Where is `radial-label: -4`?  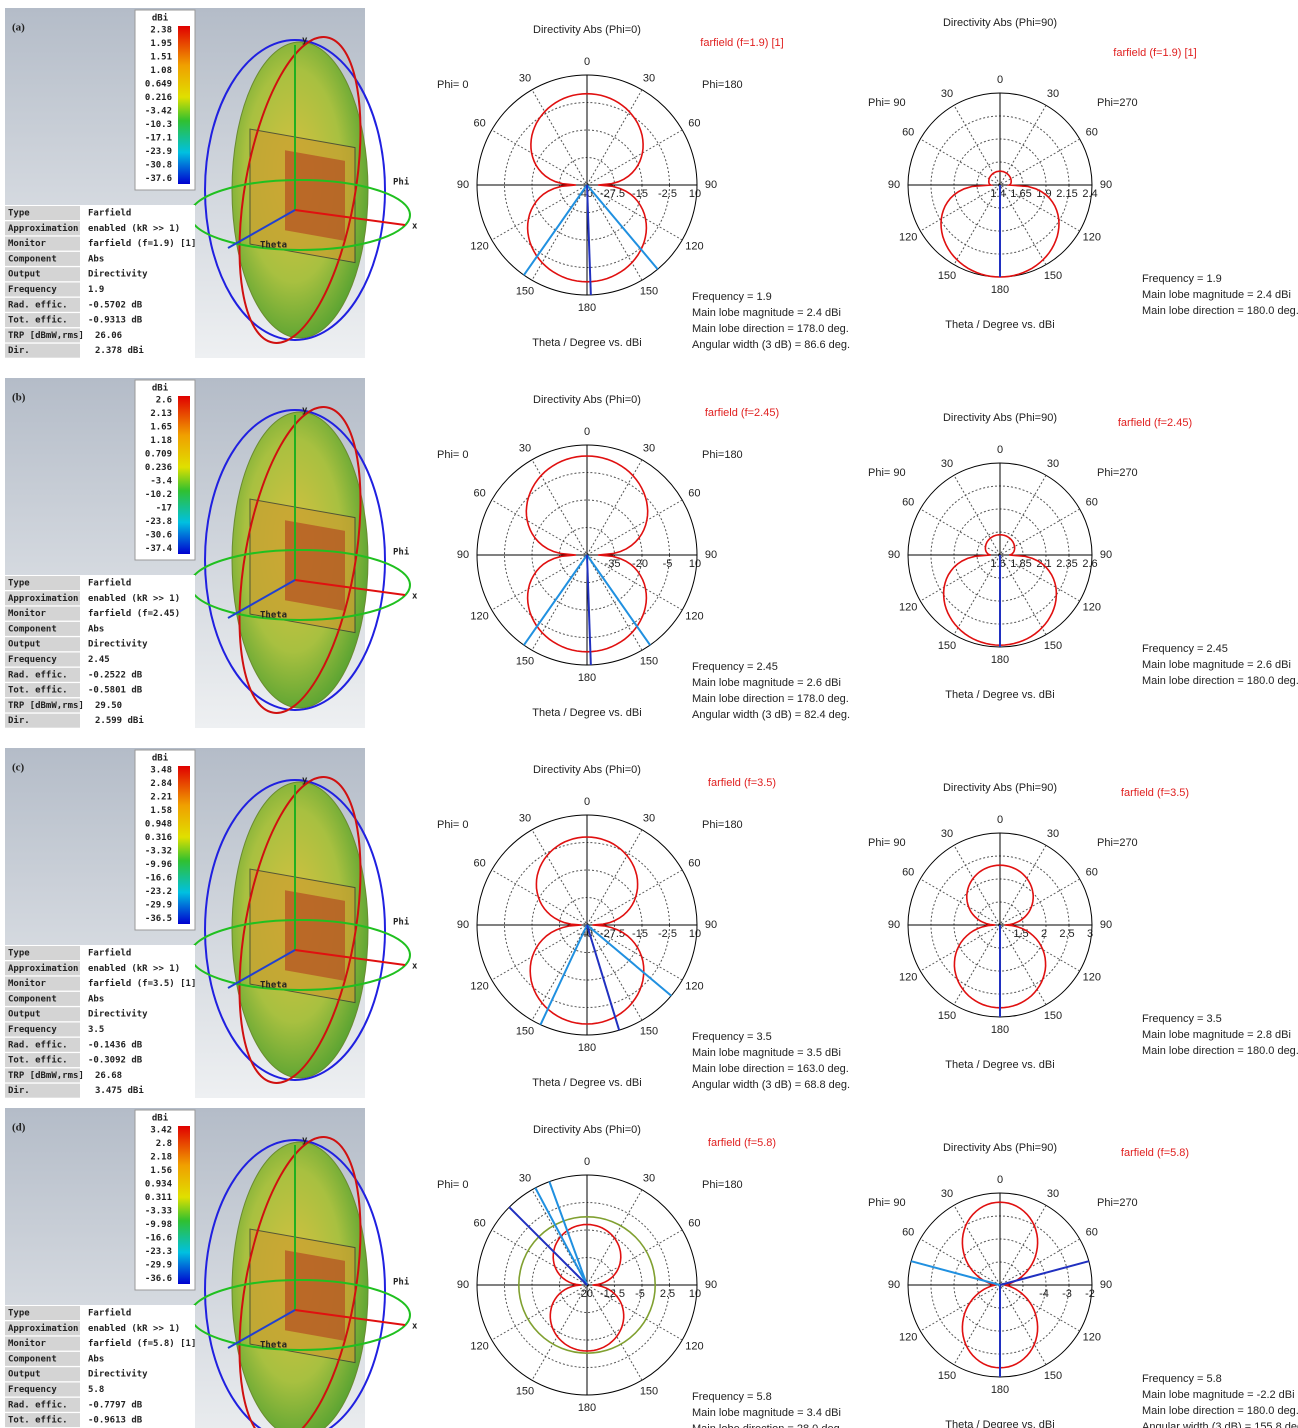 radial-label: -4 is located at coordinates (1044, 1294).